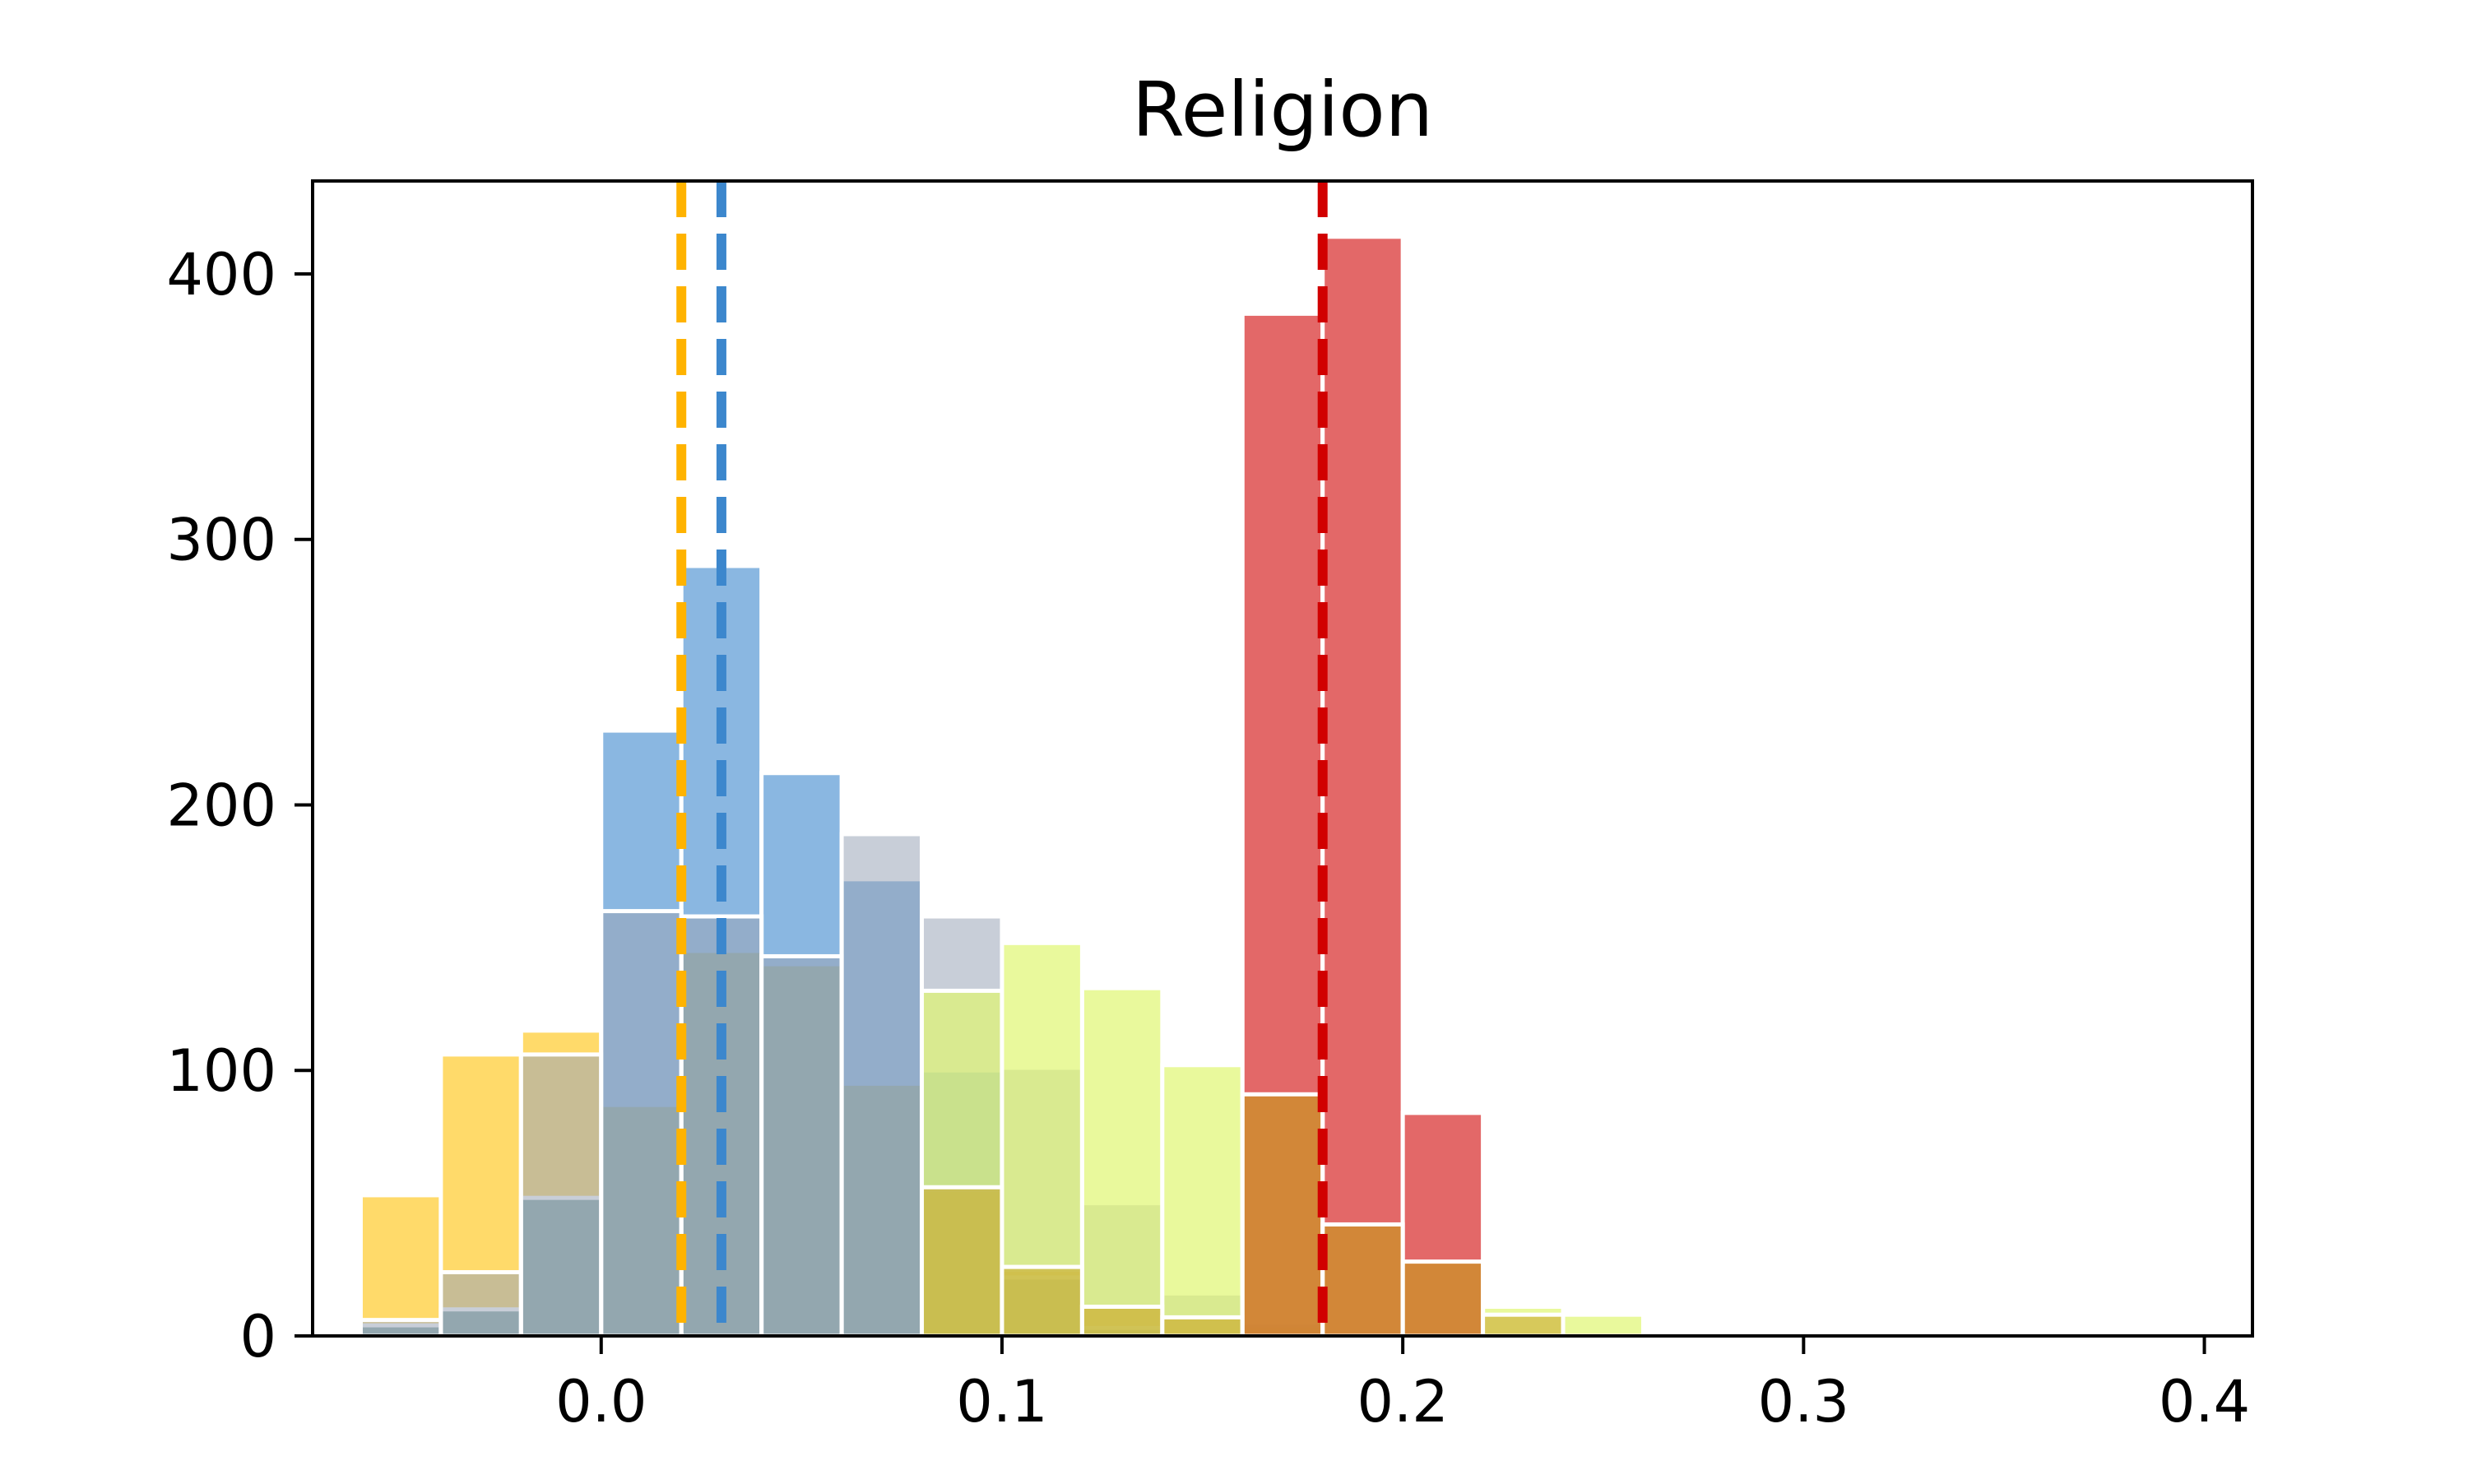 The image size is (2468, 1484). Describe the element at coordinates (2204, 1401) in the screenshot. I see `x-tick-label-4: 0.4` at that location.